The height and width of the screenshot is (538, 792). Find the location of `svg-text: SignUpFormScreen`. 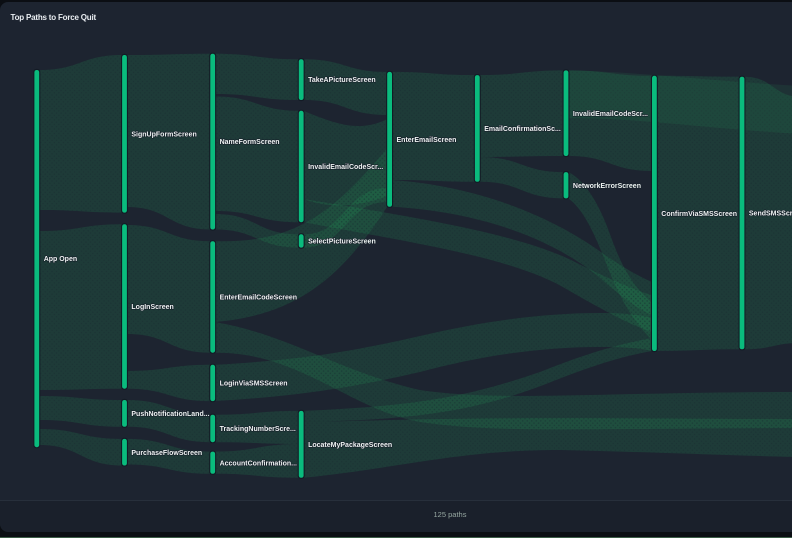

svg-text: SignUpFormScreen is located at coordinates (163, 134).